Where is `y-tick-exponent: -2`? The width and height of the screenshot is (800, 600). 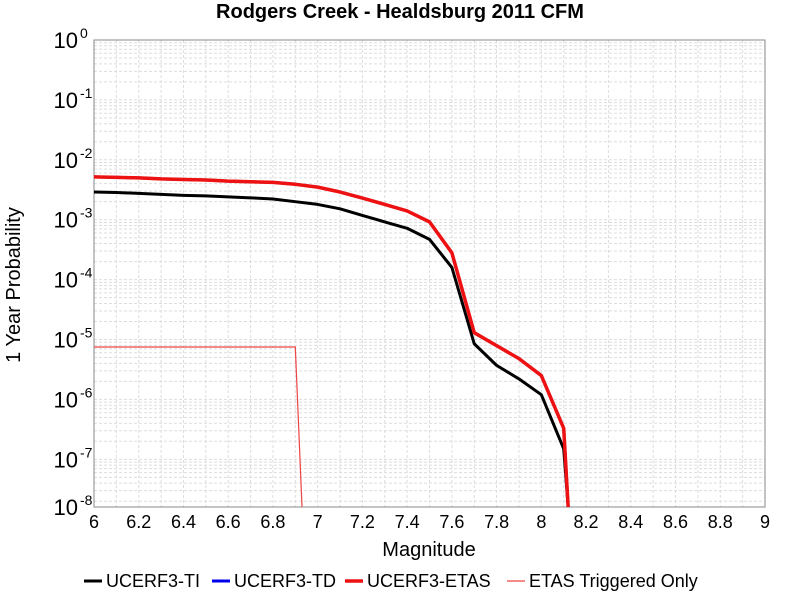
y-tick-exponent: -2 is located at coordinates (86, 153).